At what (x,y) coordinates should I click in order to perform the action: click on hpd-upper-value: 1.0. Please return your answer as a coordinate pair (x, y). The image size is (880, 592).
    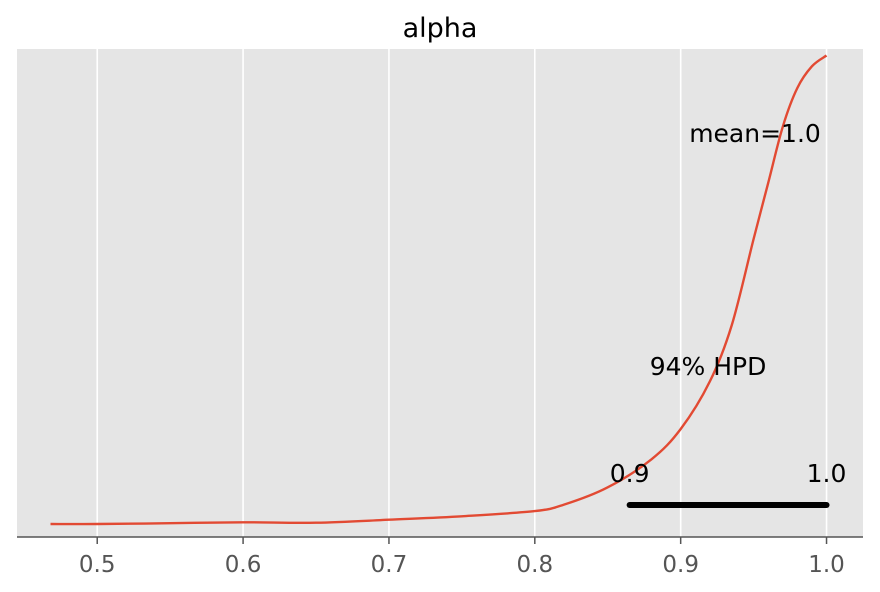
    Looking at the image, I should click on (827, 473).